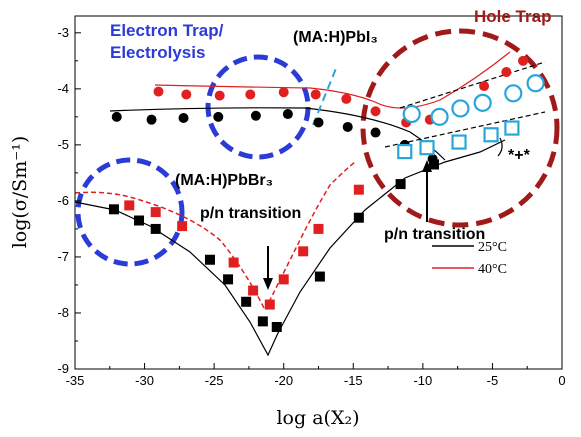  What do you see at coordinates (283, 380) in the screenshot?
I see `x-tick-label: -20` at bounding box center [283, 380].